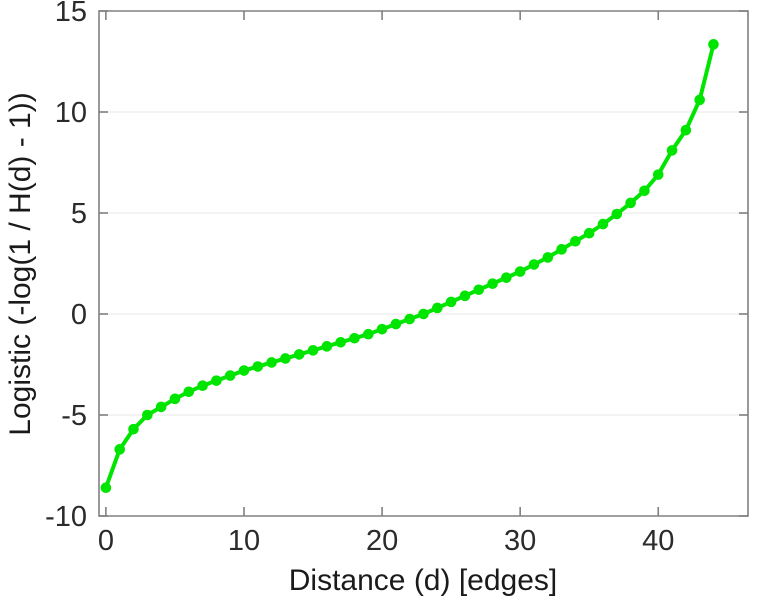  Describe the element at coordinates (71, 113) in the screenshot. I see `y-tick-label: 10` at that location.